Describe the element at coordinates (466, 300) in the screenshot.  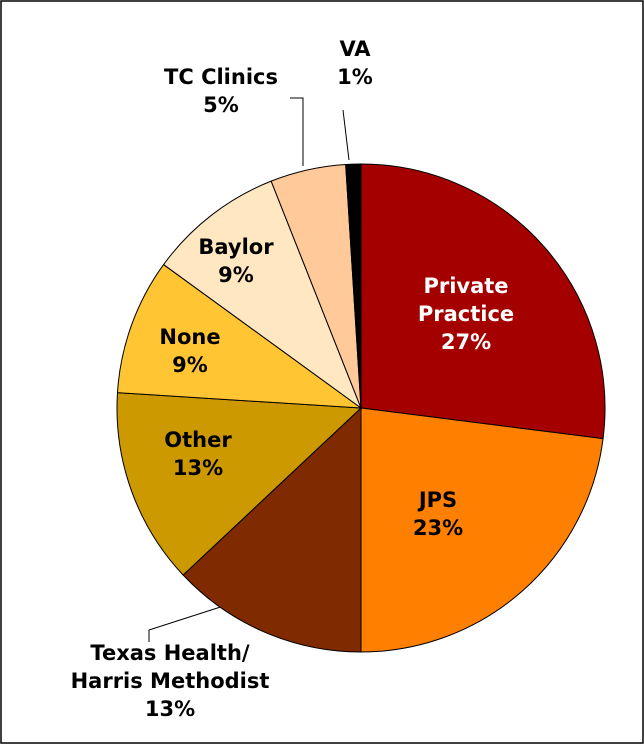
I see `slice-label: Private Practice` at that location.